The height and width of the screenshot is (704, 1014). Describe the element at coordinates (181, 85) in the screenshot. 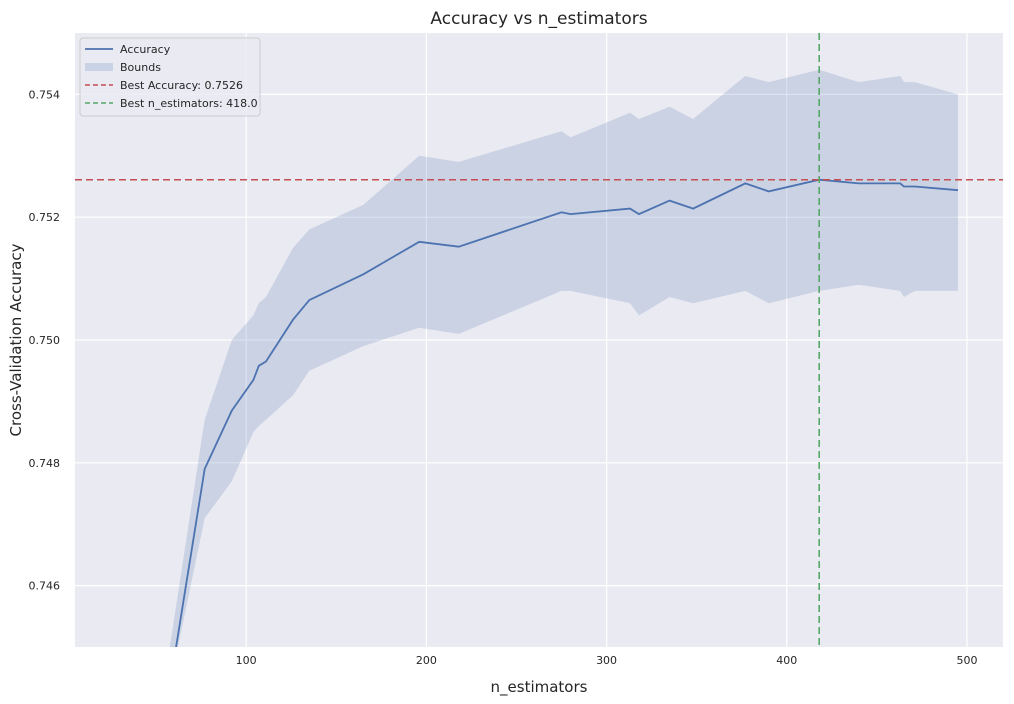

I see `legend-label: Best Accuracy: 0.7526` at that location.